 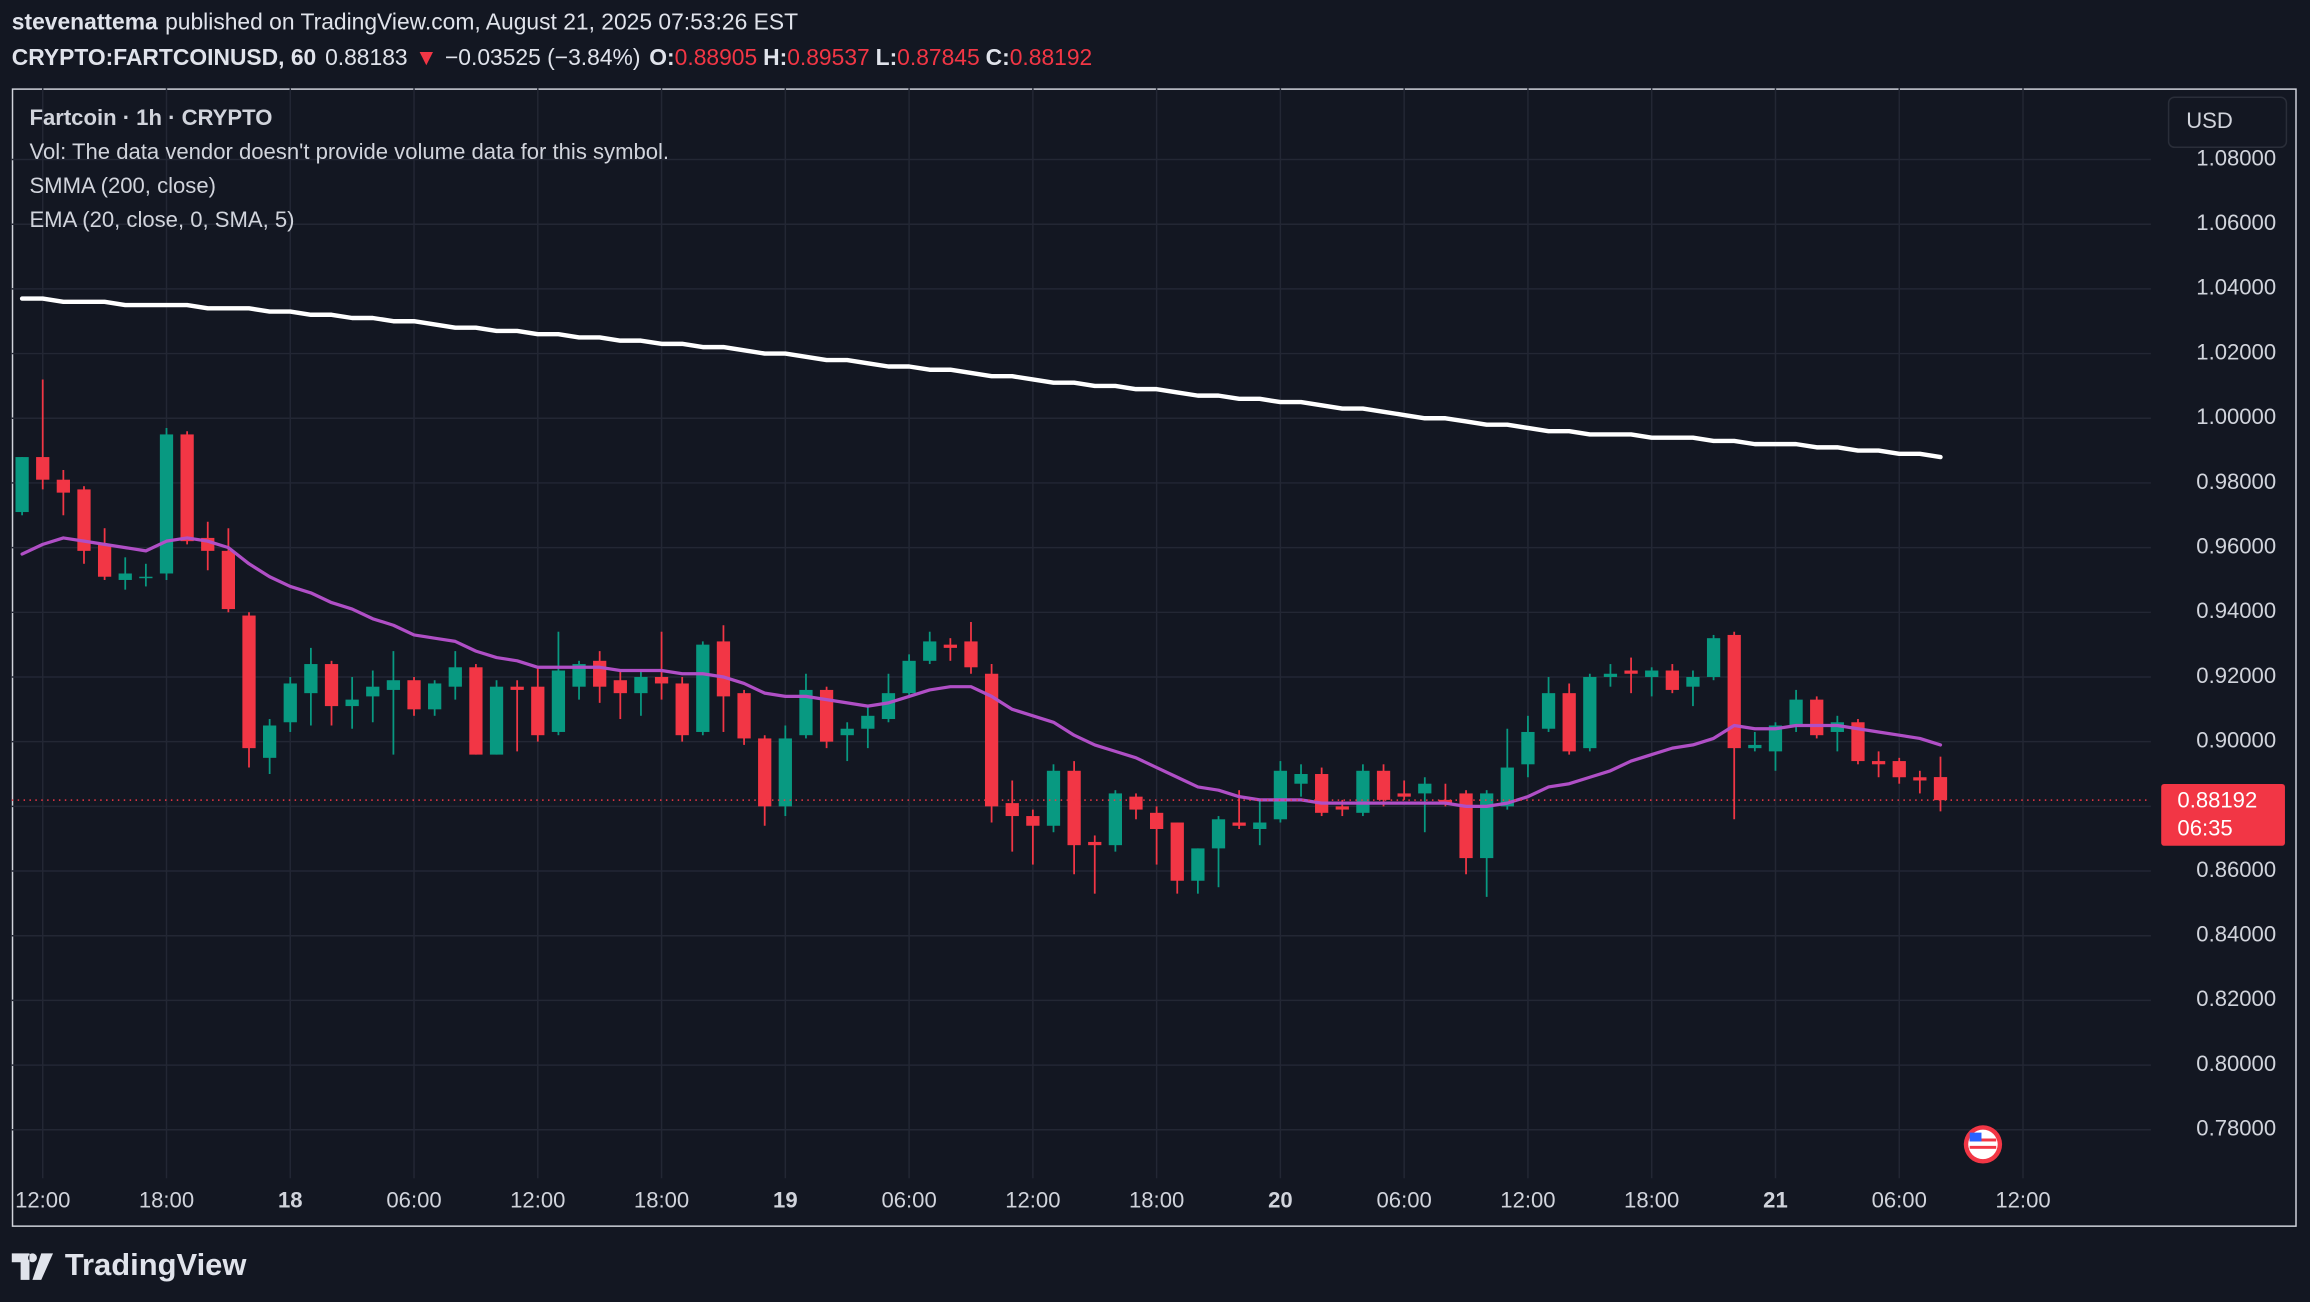 I want to click on ohlc-label: O:, so click(x=661, y=57).